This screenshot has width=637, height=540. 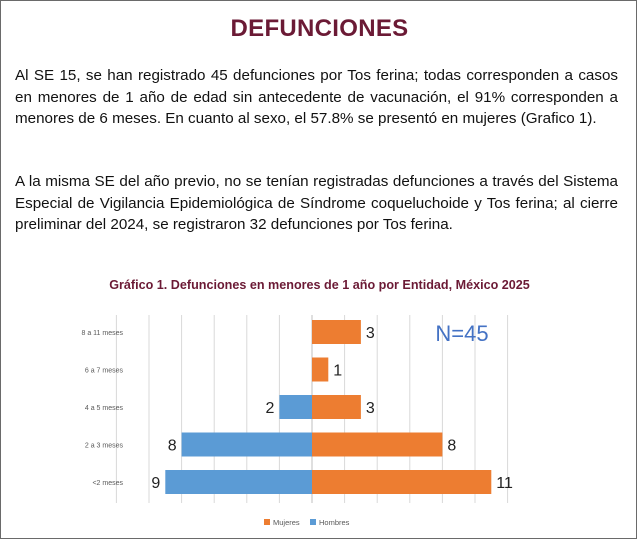 What do you see at coordinates (155, 483) in the screenshot?
I see `data-label: 9` at bounding box center [155, 483].